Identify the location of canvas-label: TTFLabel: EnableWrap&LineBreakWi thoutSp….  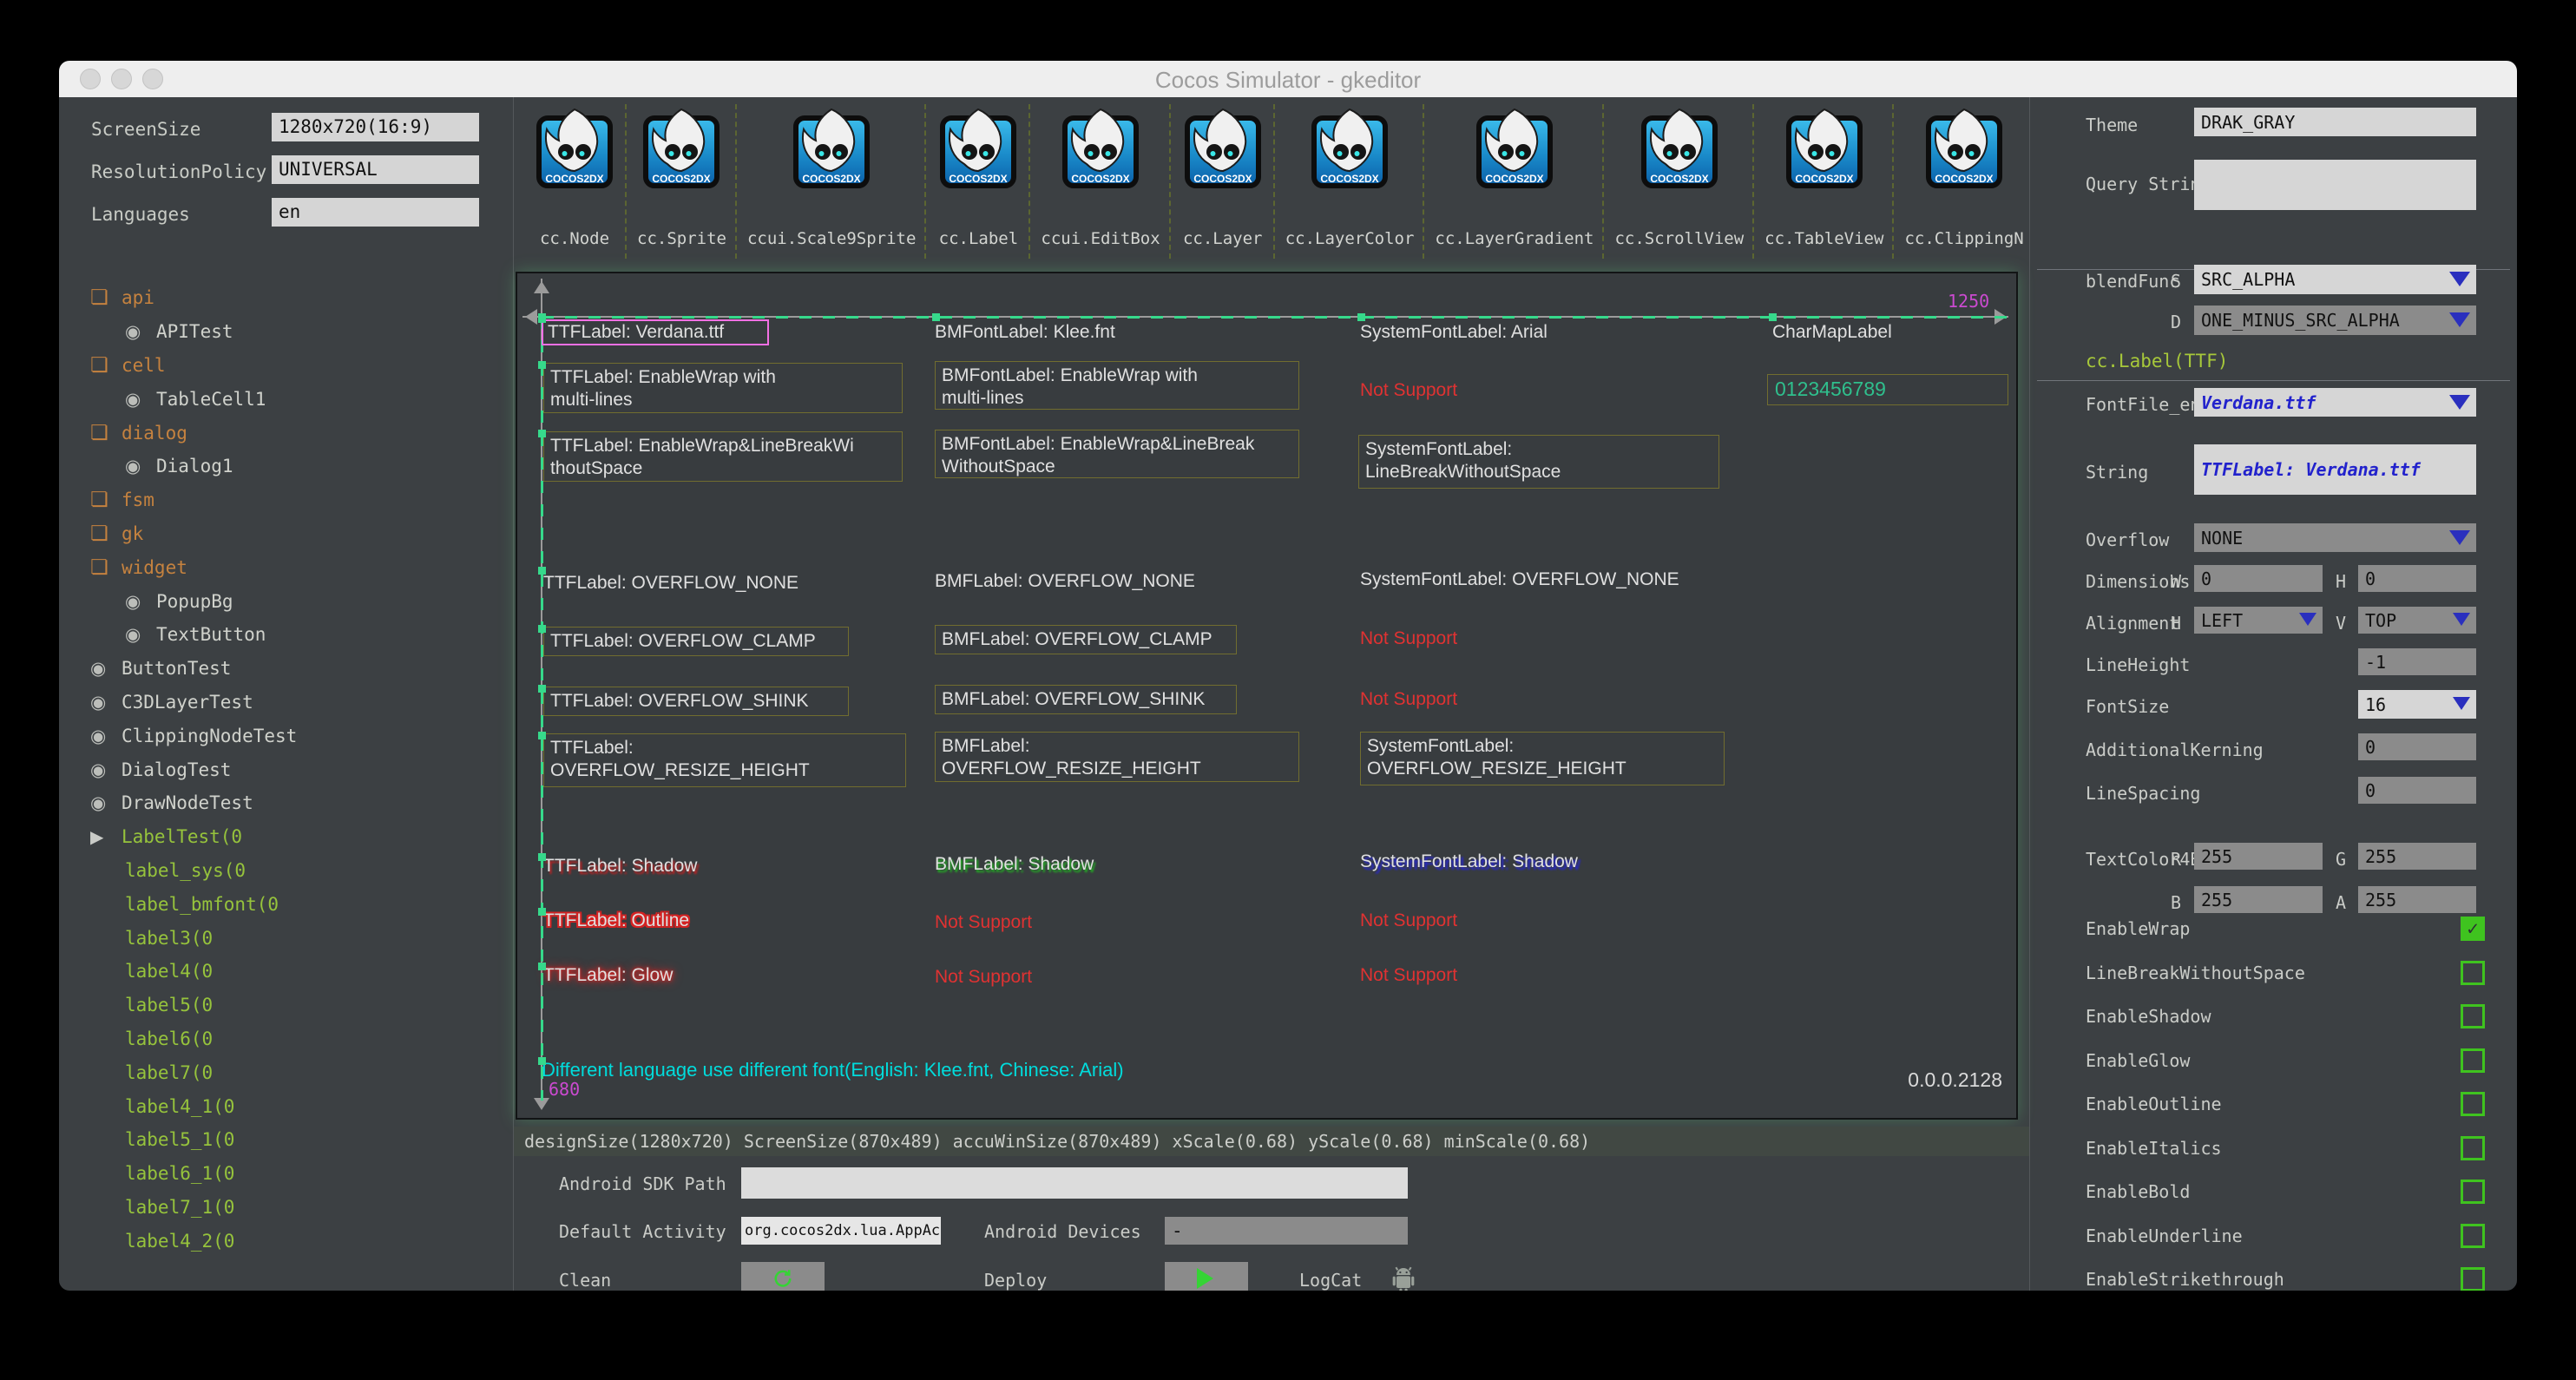
(723, 457).